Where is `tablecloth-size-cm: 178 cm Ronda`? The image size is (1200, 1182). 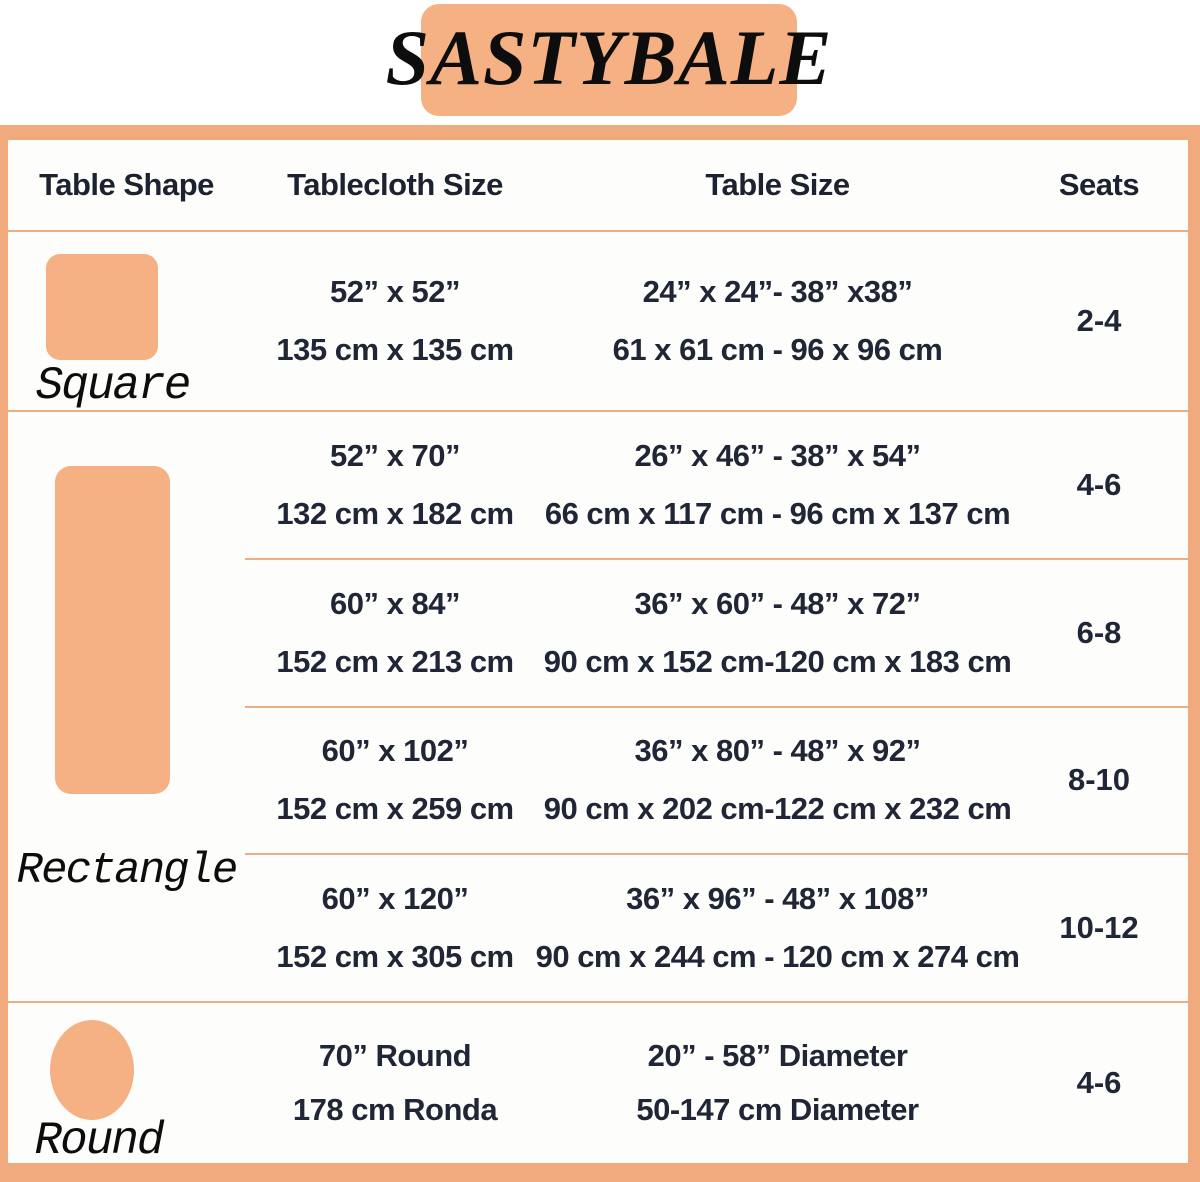 tablecloth-size-cm: 178 cm Ronda is located at coordinates (395, 1109).